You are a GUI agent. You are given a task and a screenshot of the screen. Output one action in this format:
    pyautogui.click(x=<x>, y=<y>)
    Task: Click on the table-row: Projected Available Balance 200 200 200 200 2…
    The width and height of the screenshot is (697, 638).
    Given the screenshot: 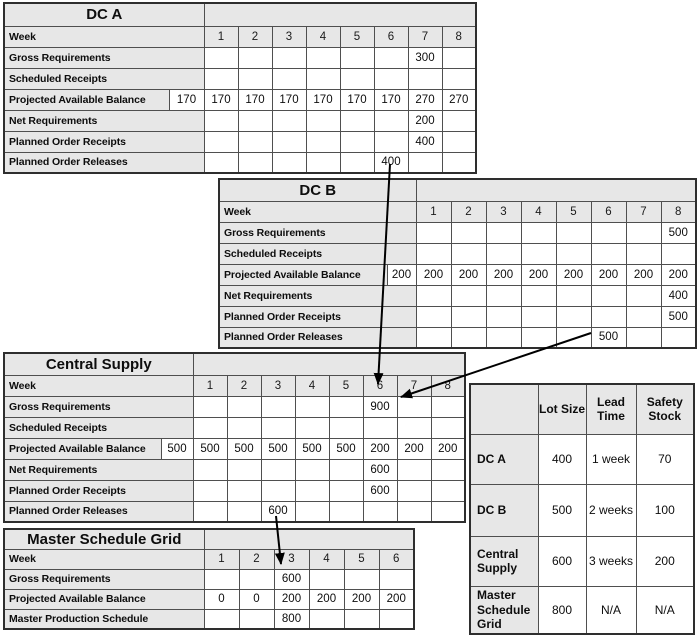 What is the action you would take?
    pyautogui.click(x=457, y=274)
    